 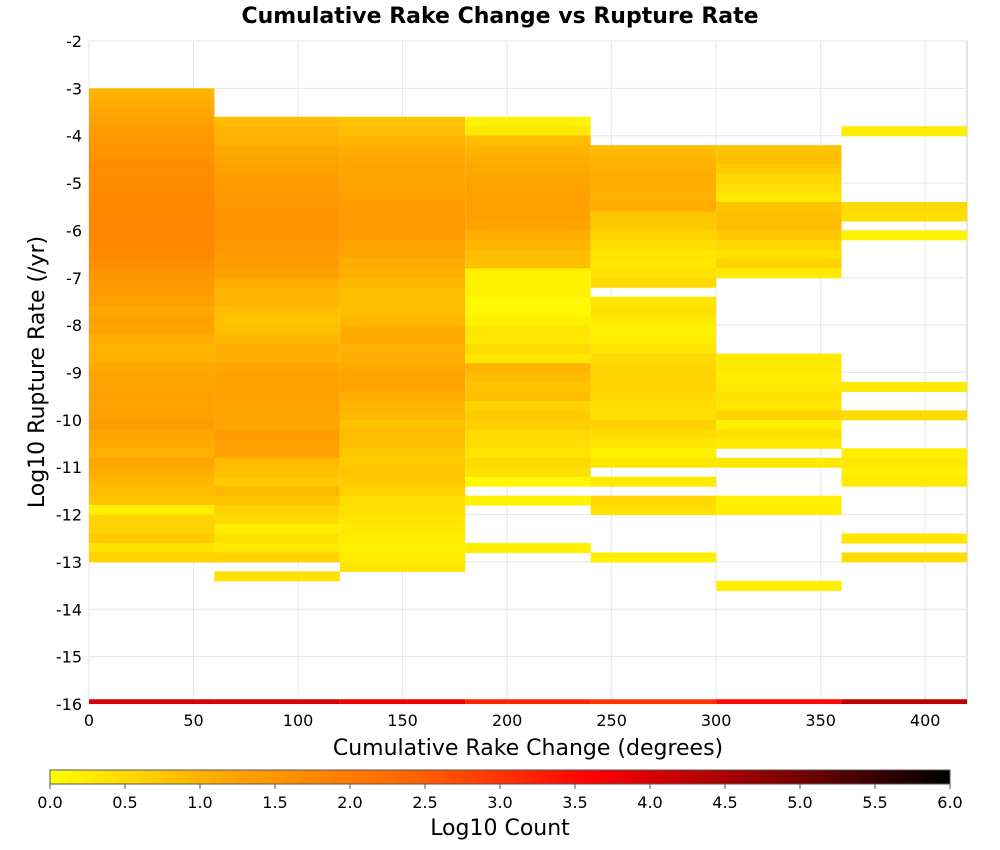 What do you see at coordinates (69, 515) in the screenshot?
I see `y-tick-label: -12` at bounding box center [69, 515].